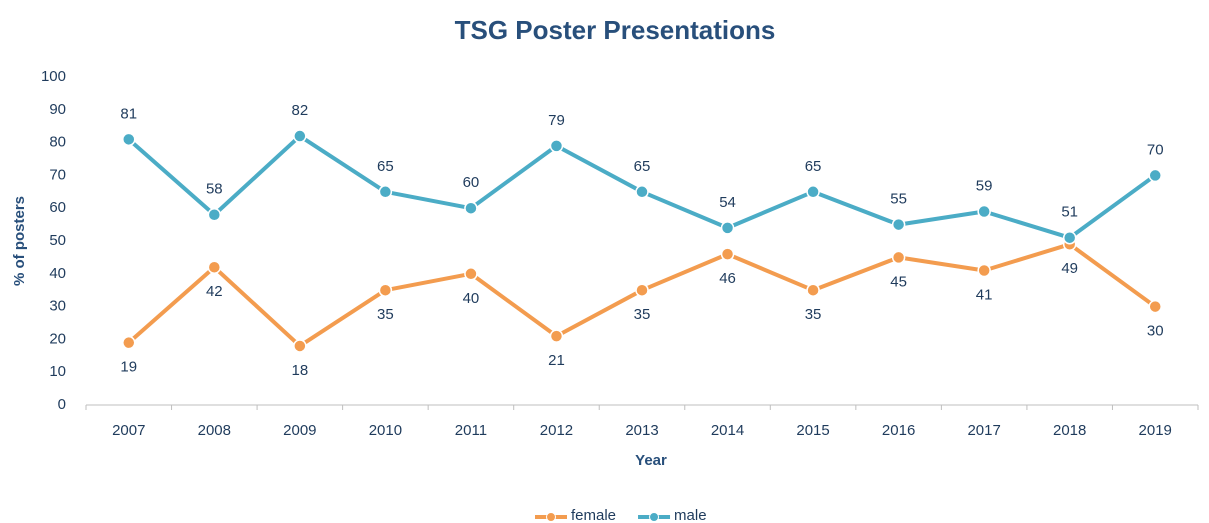 Image resolution: width=1209 pixels, height=523 pixels. I want to click on x-tick-label: 2018, so click(1069, 430).